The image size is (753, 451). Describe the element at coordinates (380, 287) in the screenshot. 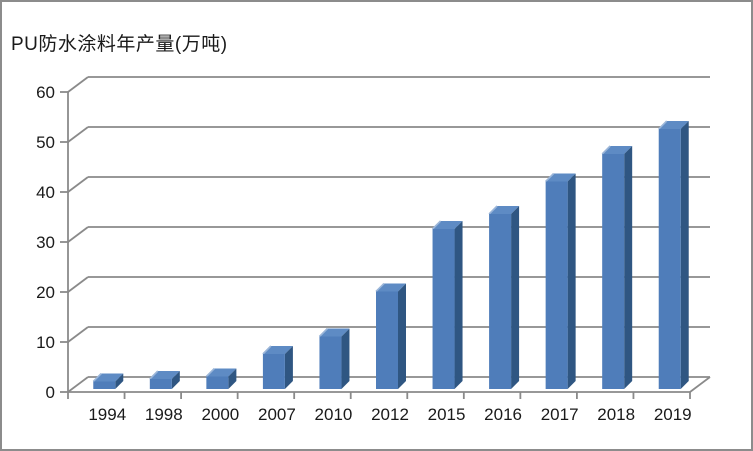

I see `bar-top-highlight-2012` at that location.